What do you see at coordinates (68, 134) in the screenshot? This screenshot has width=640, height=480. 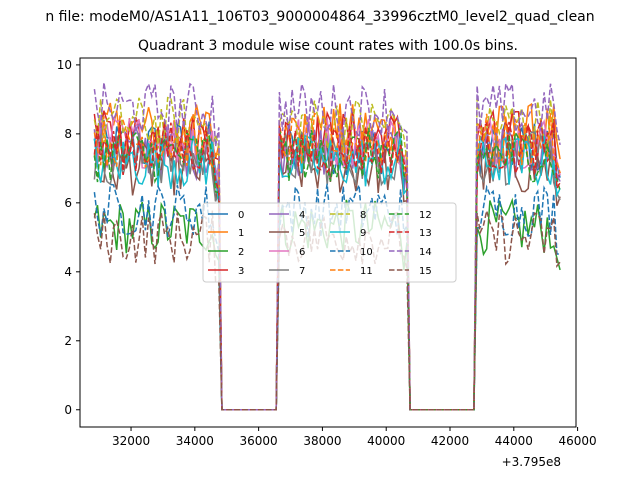 I see `y-tick-label: 8` at bounding box center [68, 134].